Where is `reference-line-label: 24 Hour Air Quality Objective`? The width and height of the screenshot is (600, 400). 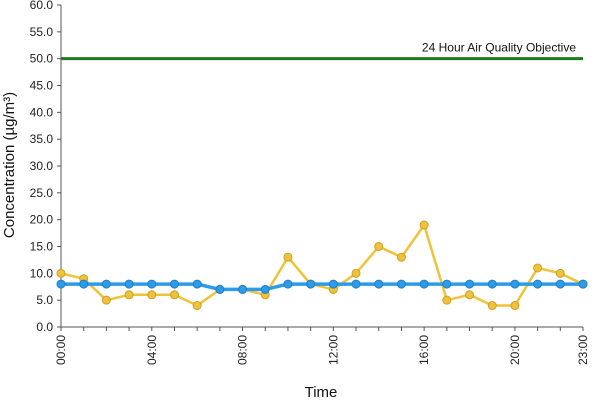
reference-line-label: 24 Hour Air Quality Objective is located at coordinates (499, 48).